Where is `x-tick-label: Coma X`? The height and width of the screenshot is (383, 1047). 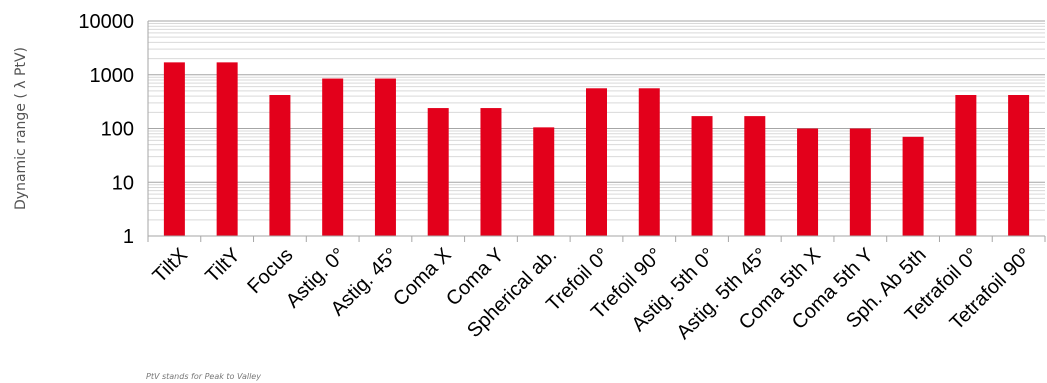 x-tick-label: Coma X is located at coordinates (422, 277).